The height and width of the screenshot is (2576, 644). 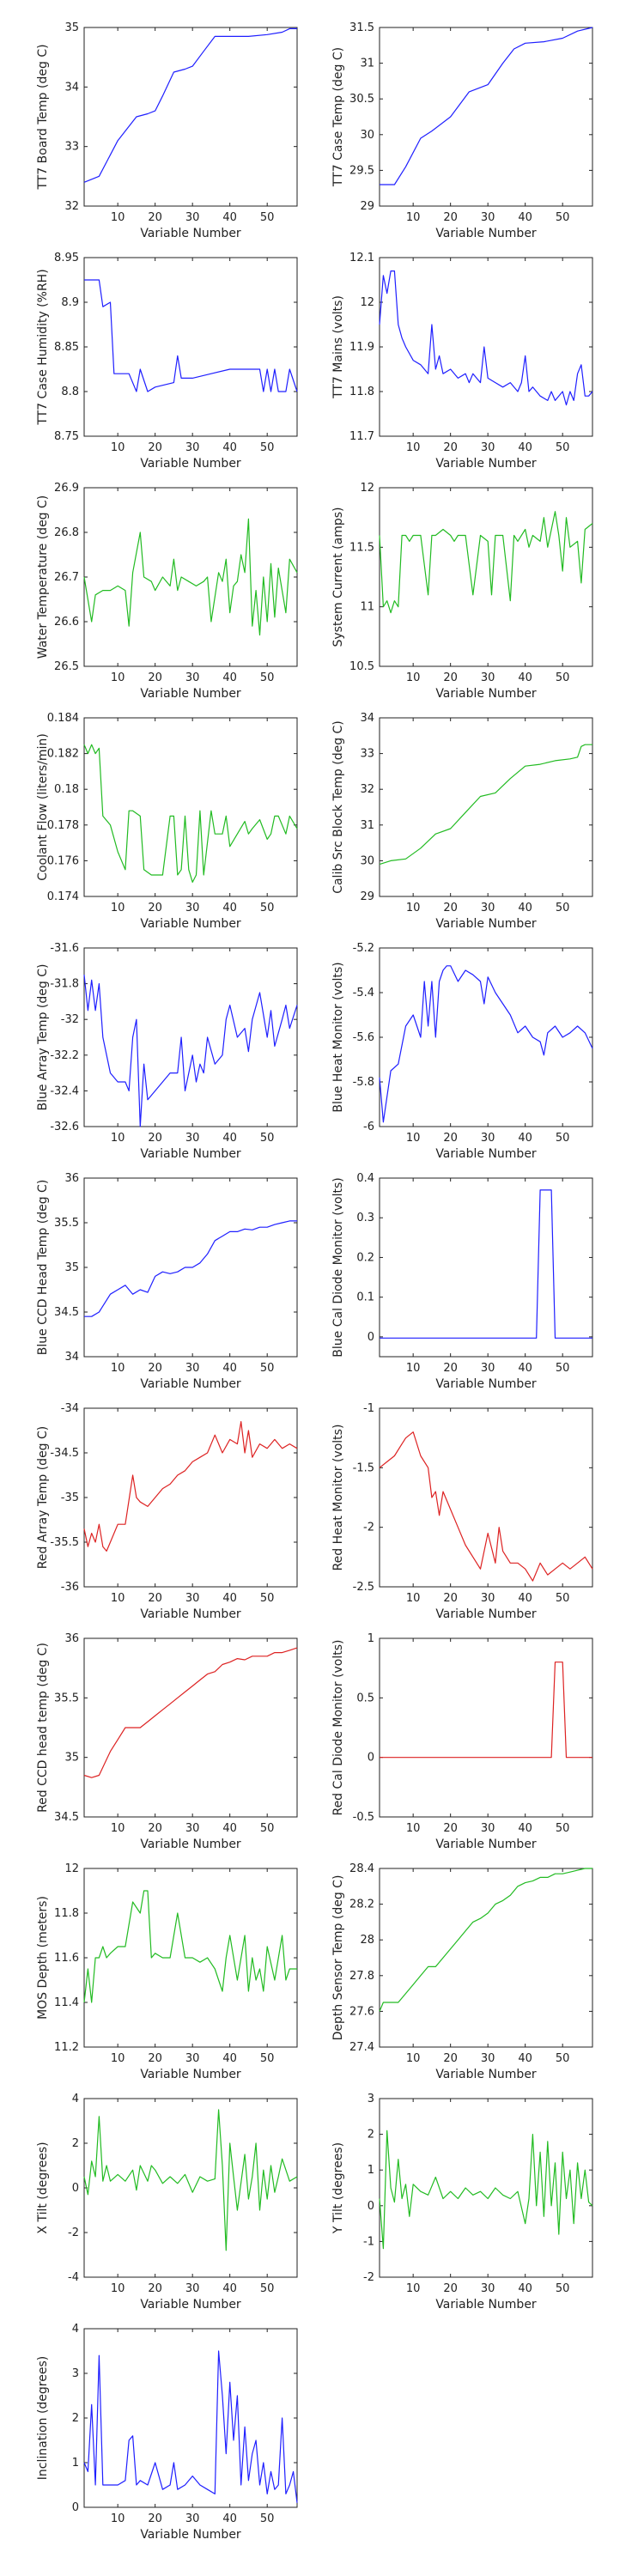 I want to click on y-tick-label: 32, so click(x=367, y=790).